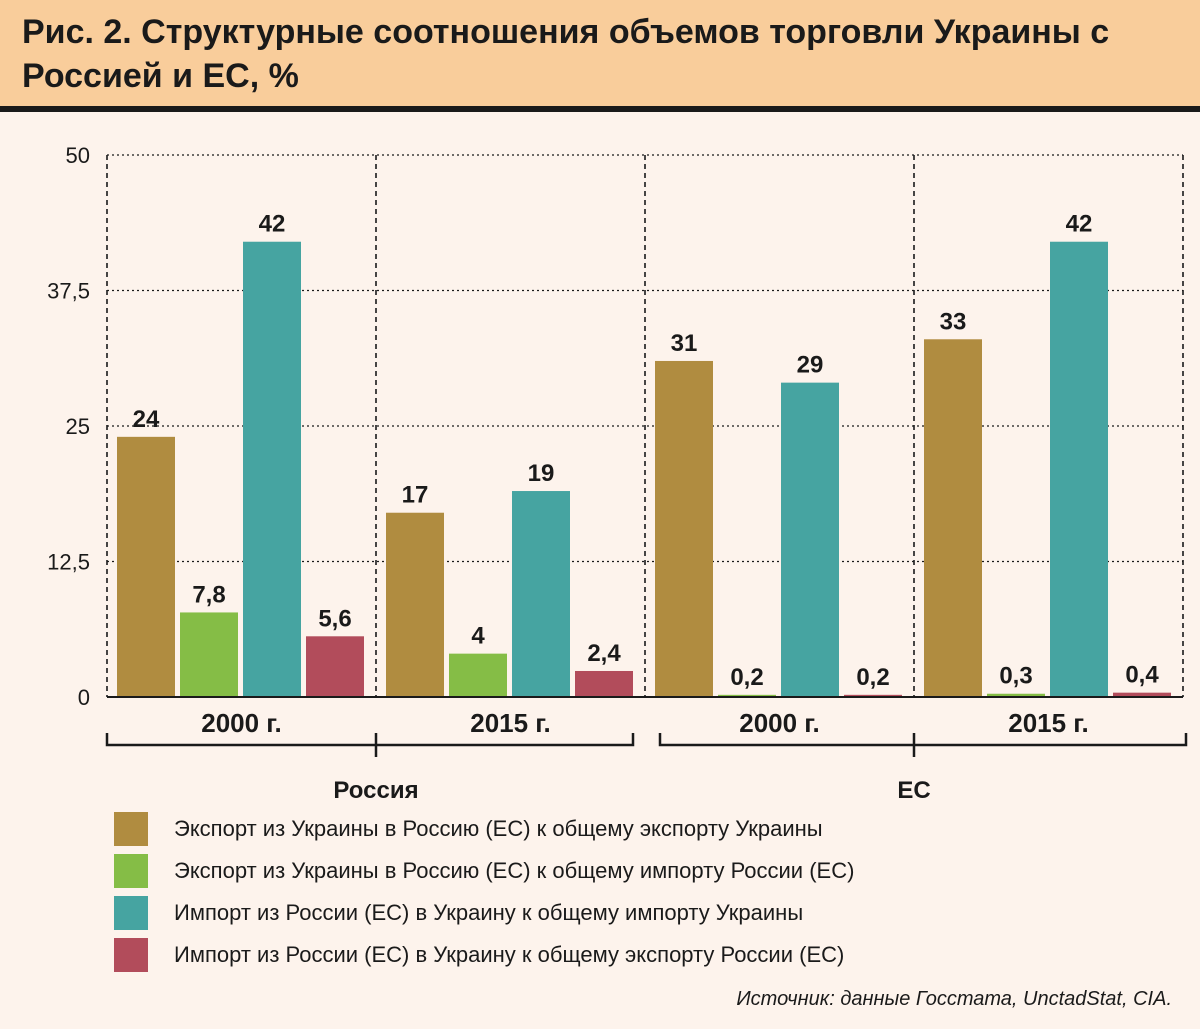 This screenshot has height=1029, width=1200. What do you see at coordinates (68, 562) in the screenshot?
I see `y-tick-label: 12,5` at bounding box center [68, 562].